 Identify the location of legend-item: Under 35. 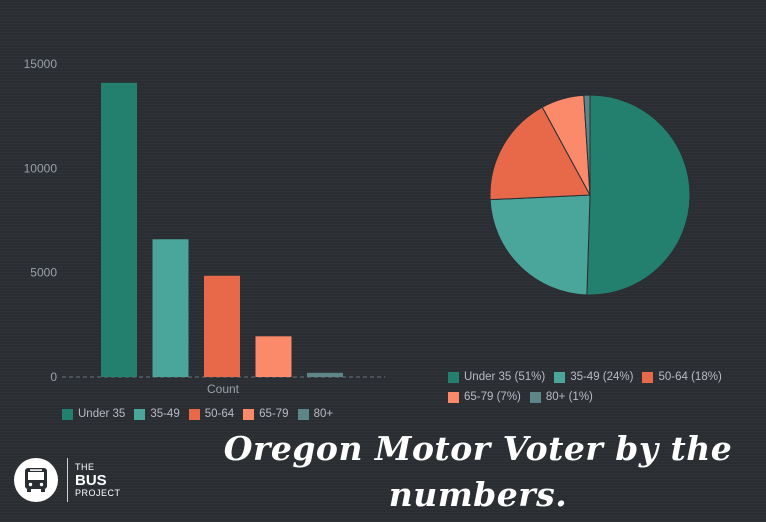
(93, 414).